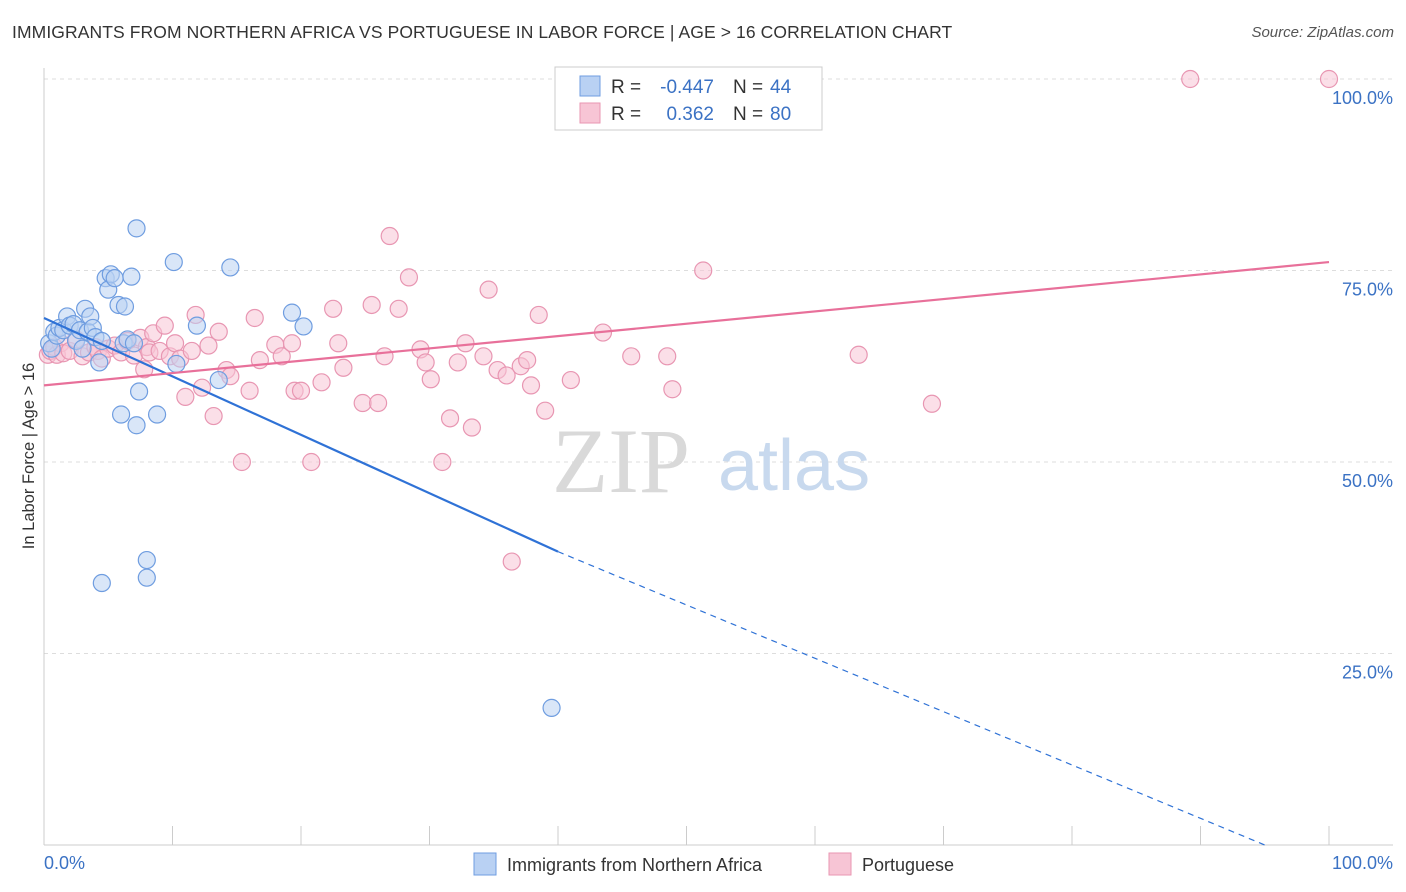 This screenshot has height=892, width=1406. I want to click on stats-legend: R = -0.447 N = 44 R = 0.362 N = 80, so click(688, 98).